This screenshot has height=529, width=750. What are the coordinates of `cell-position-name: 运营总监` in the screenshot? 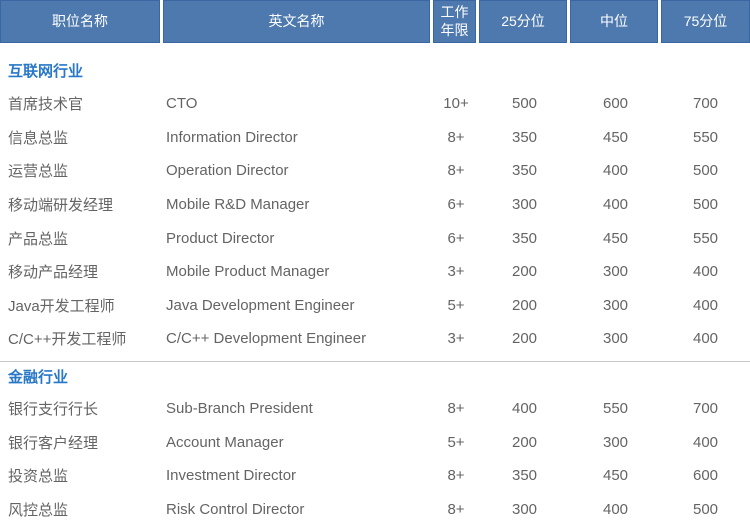 It's located at (38, 172).